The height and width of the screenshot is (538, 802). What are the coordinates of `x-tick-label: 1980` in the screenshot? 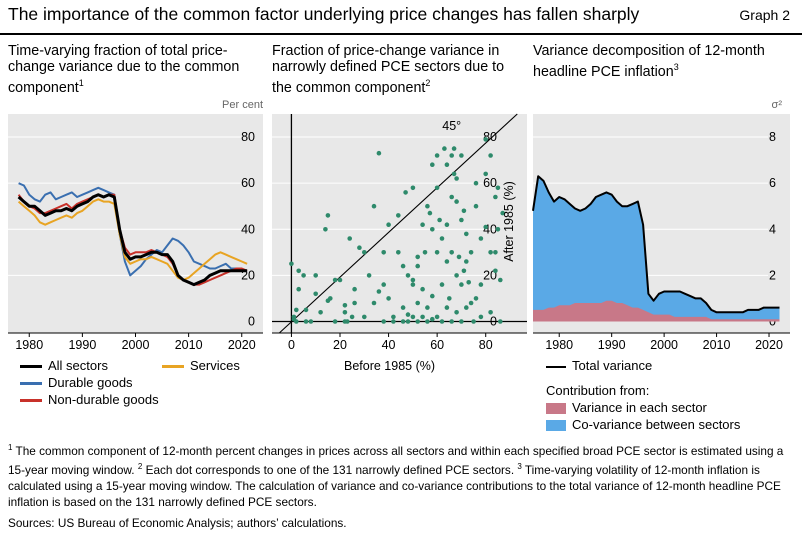 It's located at (29, 345).